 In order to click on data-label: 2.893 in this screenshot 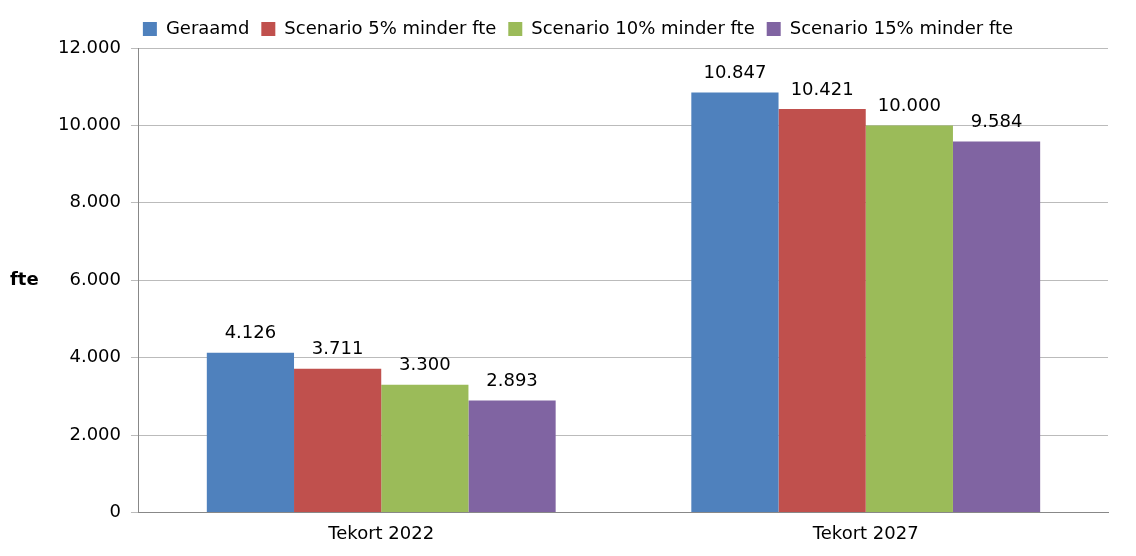, I will do `click(512, 380)`.